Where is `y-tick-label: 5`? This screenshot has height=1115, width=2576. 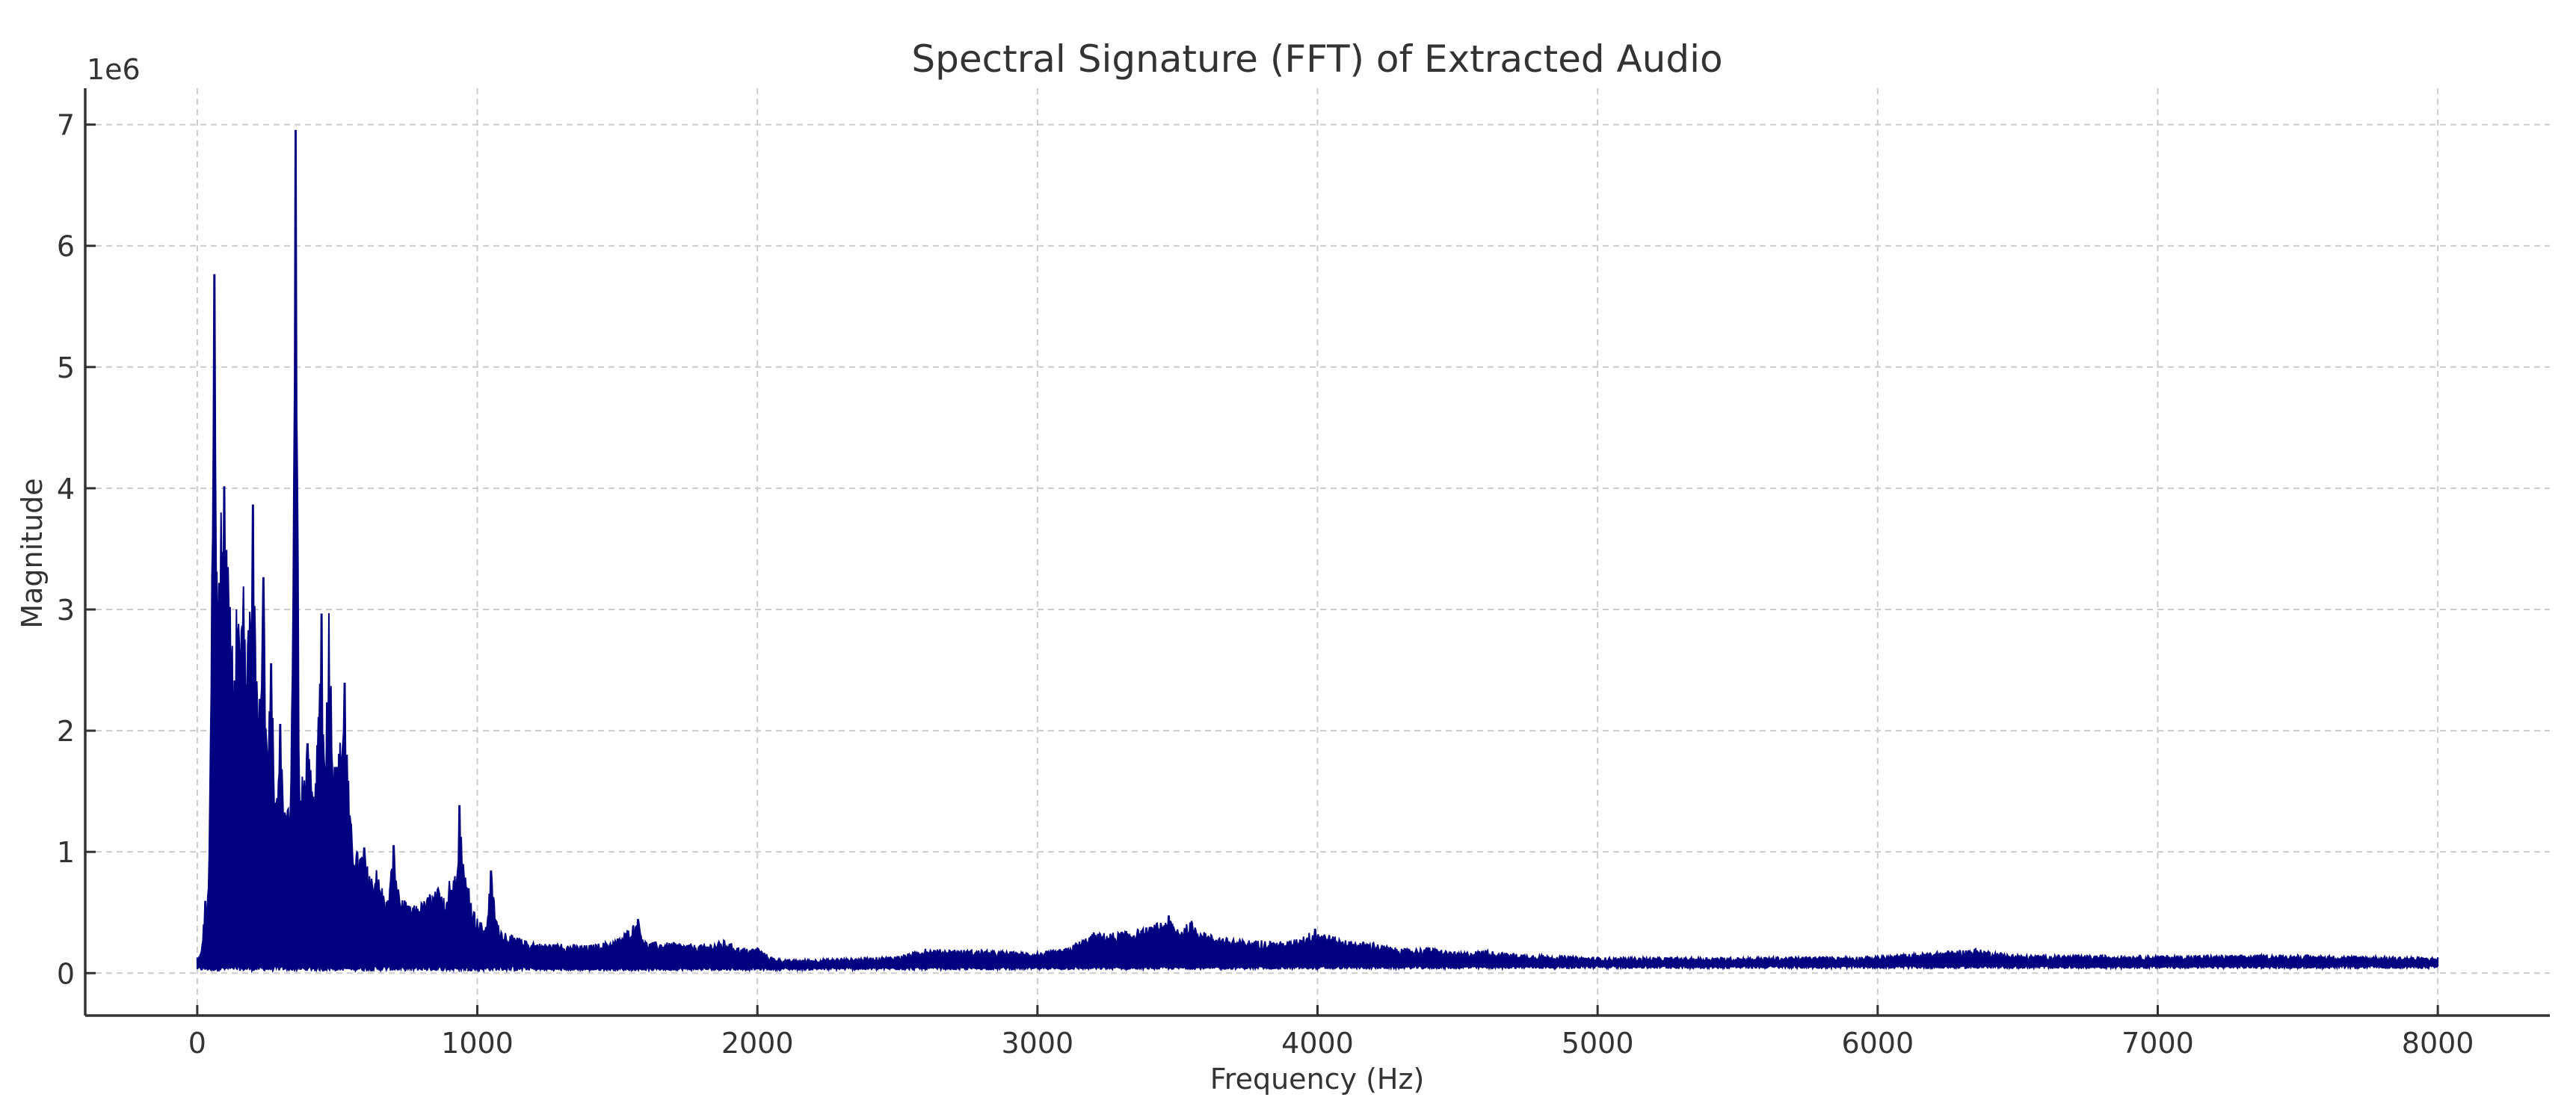
y-tick-label: 5 is located at coordinates (66, 367).